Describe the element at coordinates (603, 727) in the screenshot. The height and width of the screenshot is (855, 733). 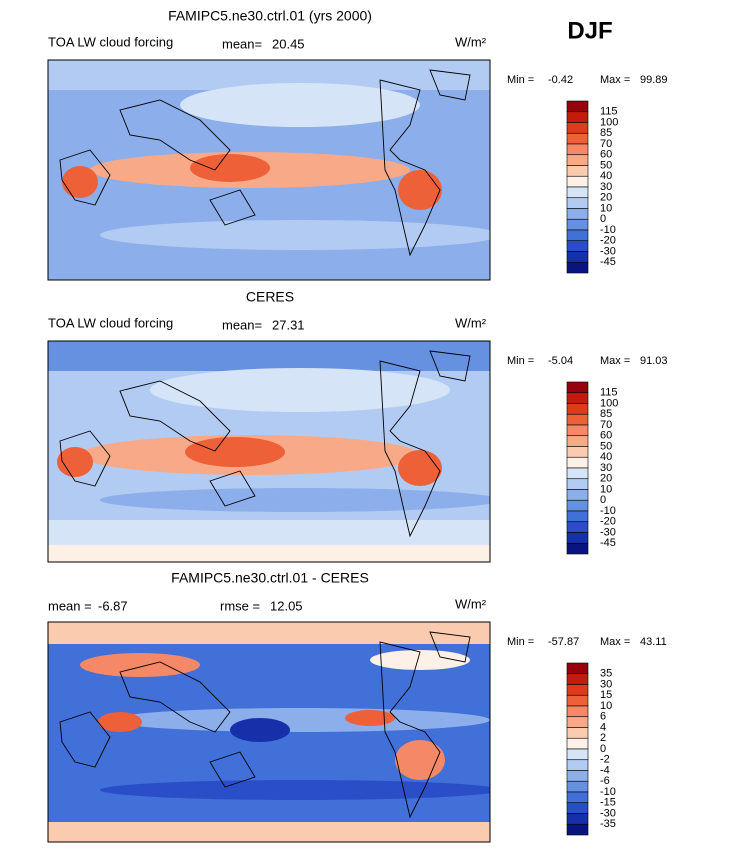
I see `colorbar-label: 4` at that location.